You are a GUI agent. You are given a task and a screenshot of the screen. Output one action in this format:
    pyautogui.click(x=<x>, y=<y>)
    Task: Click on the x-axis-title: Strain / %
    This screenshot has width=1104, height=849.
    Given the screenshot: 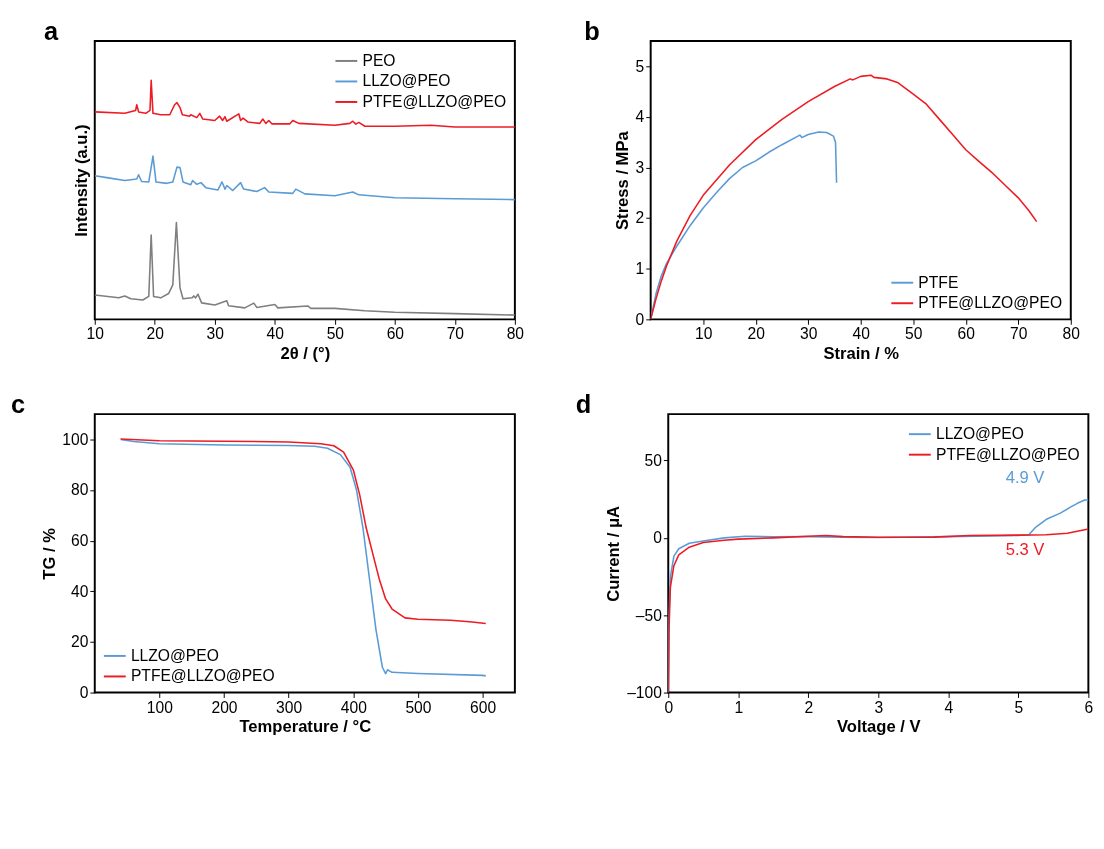 What is the action you would take?
    pyautogui.click(x=861, y=353)
    